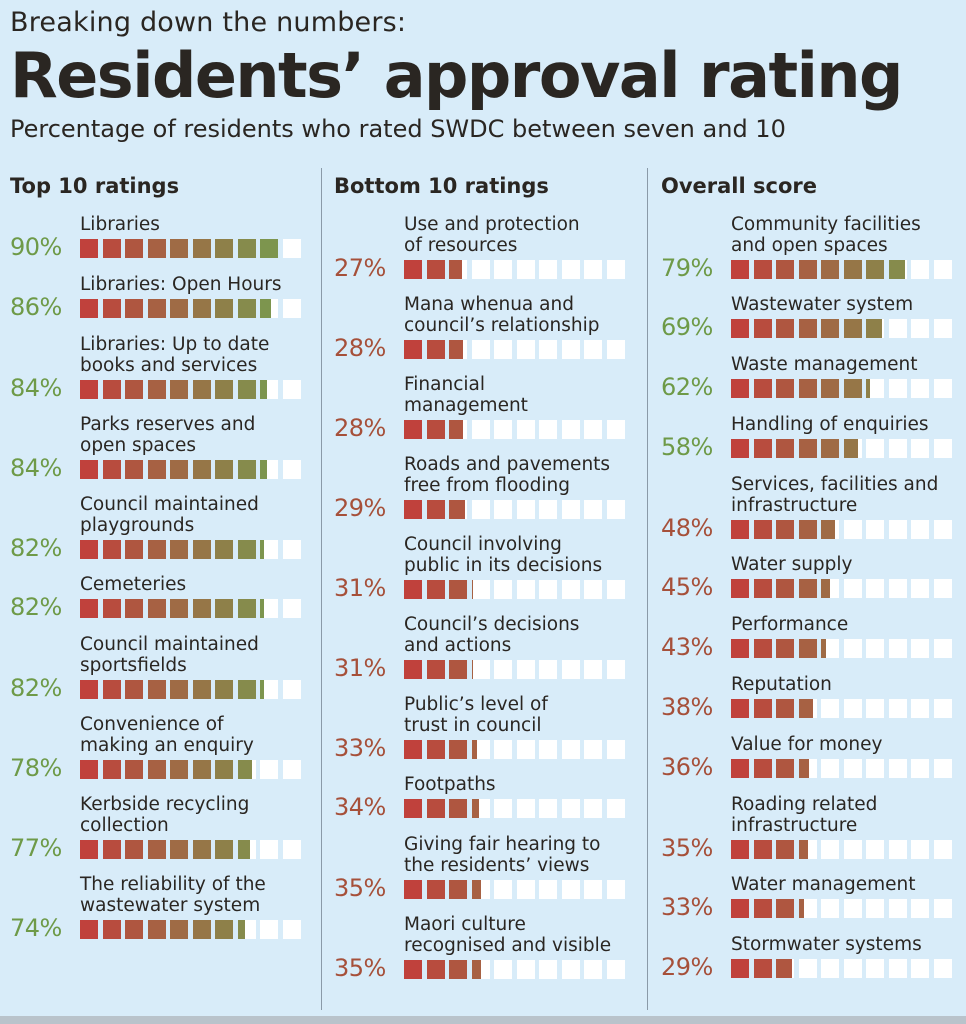 Image resolution: width=966 pixels, height=1024 pixels. What do you see at coordinates (687, 767) in the screenshot?
I see `rating-percent: 36%` at bounding box center [687, 767].